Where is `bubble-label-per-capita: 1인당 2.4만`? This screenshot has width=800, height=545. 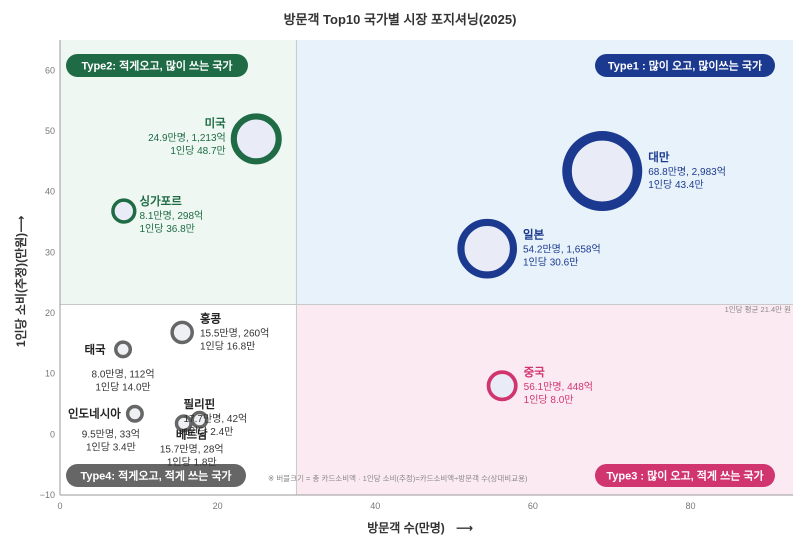
bubble-label-per-capita: 1인당 2.4만 is located at coordinates (209, 432).